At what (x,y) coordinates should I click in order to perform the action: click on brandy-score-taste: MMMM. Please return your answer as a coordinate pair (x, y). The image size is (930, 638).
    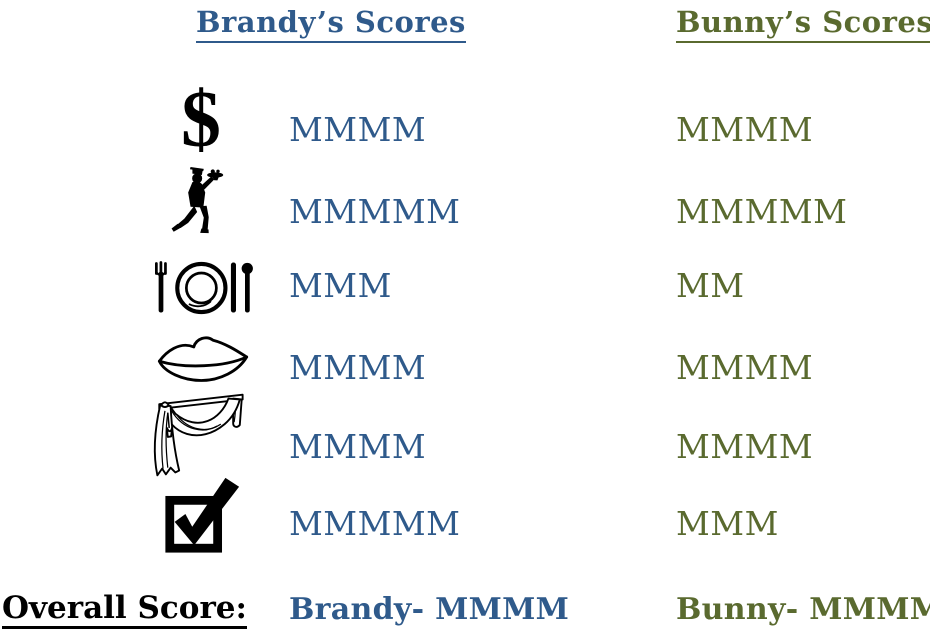
    Looking at the image, I should click on (358, 367).